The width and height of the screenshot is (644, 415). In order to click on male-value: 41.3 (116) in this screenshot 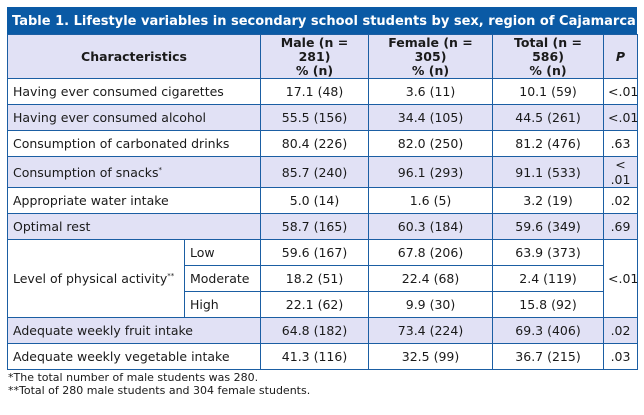, I will do `click(315, 356)`.